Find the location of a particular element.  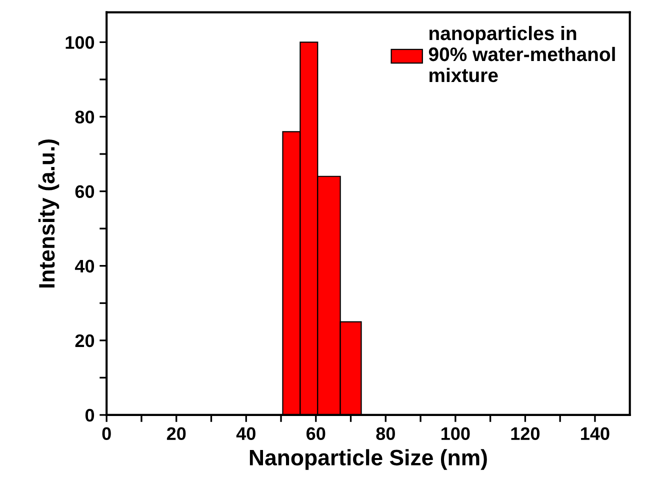

y-tick-label: 100 is located at coordinates (80, 42).